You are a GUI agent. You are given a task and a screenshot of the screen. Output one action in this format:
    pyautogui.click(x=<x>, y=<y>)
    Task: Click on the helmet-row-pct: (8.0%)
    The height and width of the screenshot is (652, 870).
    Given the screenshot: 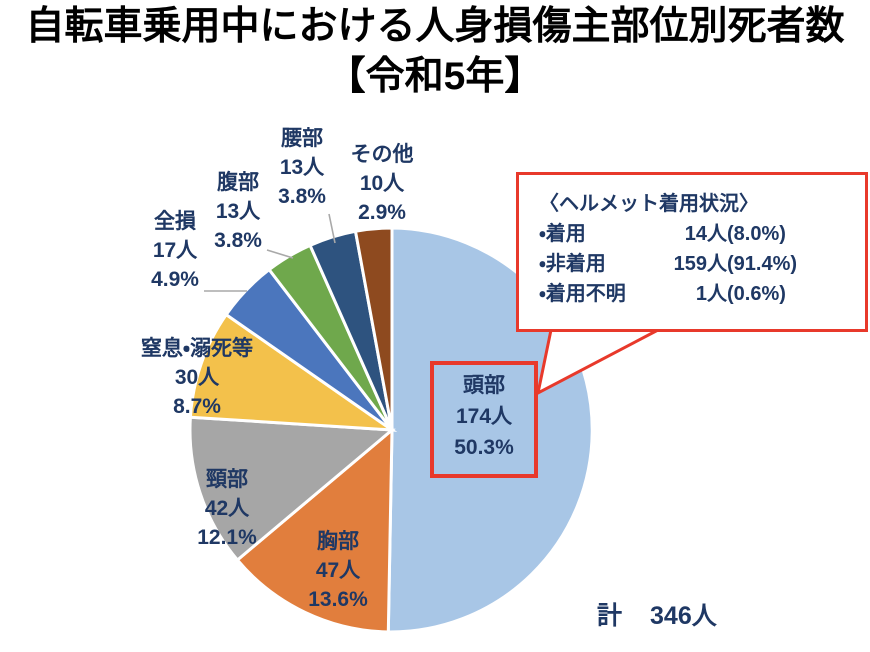 What is the action you would take?
    pyautogui.click(x=756, y=234)
    